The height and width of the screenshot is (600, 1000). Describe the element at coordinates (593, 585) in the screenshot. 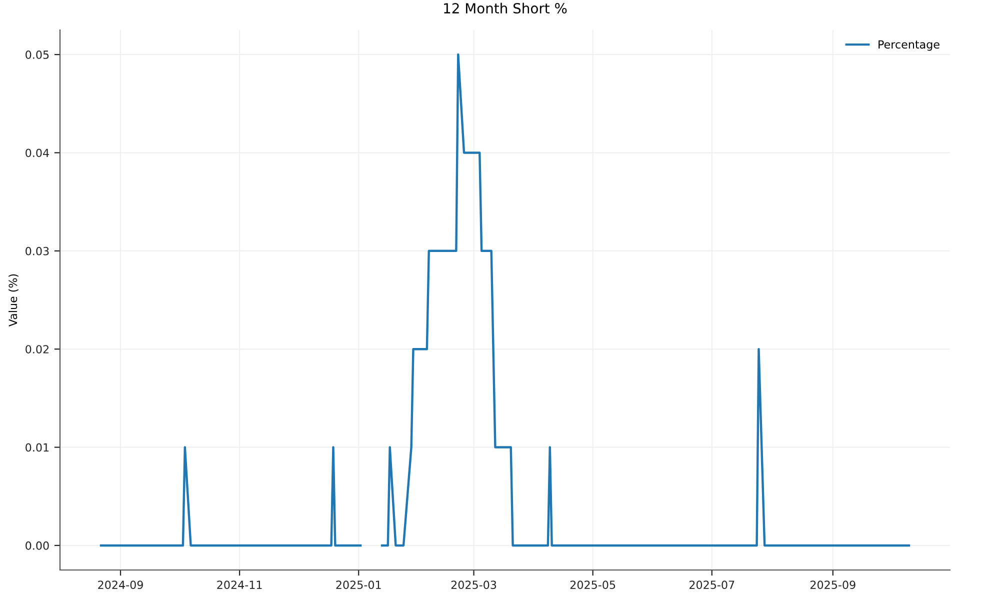

I see `x-tick-label: 2025-05` at that location.